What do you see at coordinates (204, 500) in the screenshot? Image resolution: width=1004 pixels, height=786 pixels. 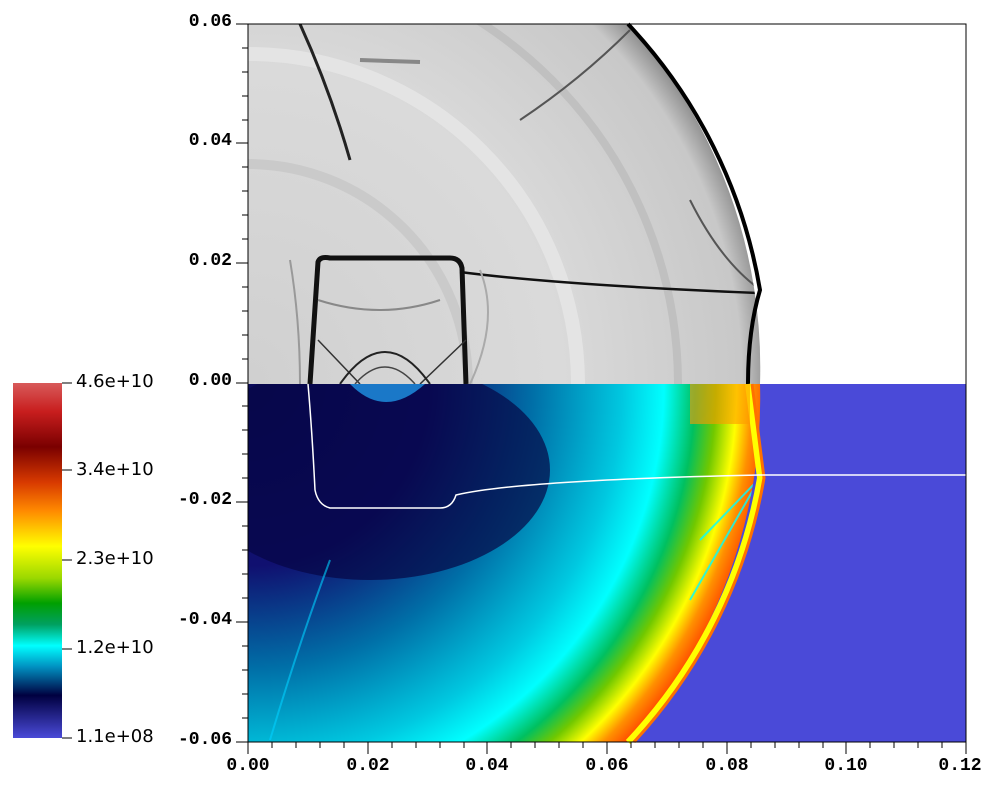 I see `y-tick-label: -0.02` at bounding box center [204, 500].